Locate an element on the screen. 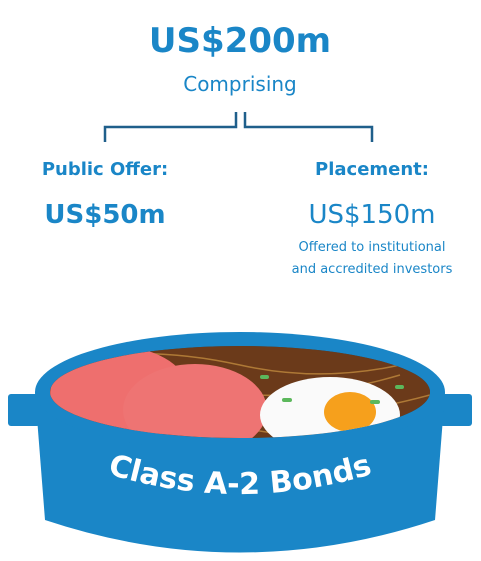 The image size is (481, 561). total-caption: Comprising is located at coordinates (240, 84).